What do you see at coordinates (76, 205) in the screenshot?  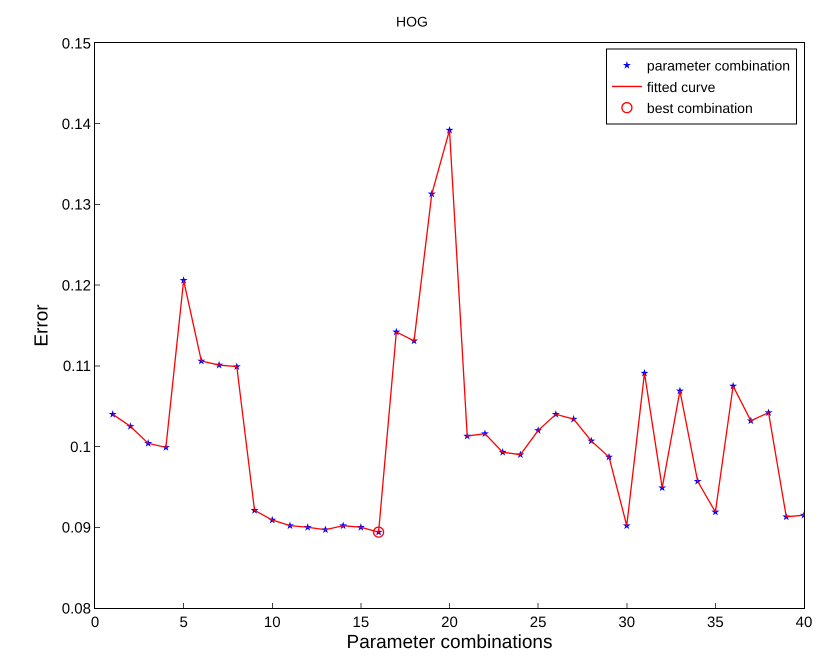 I see `y-tick-label: 0.13` at bounding box center [76, 205].